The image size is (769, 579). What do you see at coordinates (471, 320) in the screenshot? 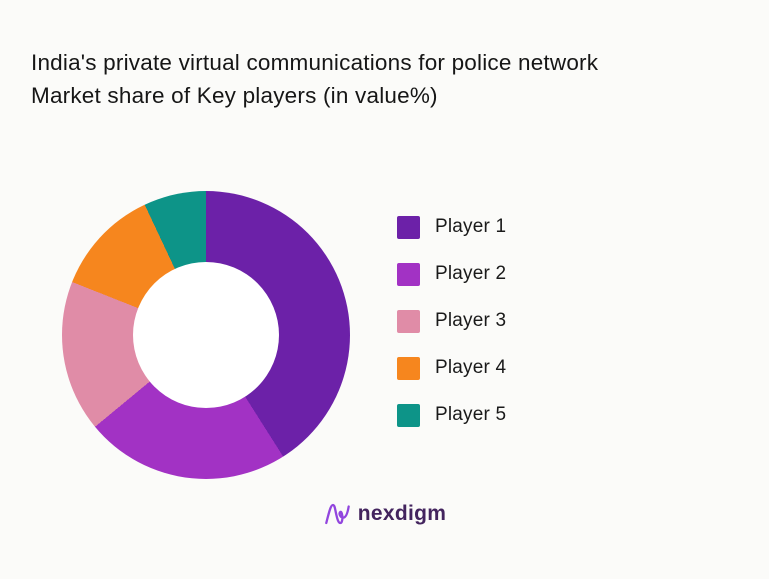
I see `legend-label: Player 3` at bounding box center [471, 320].